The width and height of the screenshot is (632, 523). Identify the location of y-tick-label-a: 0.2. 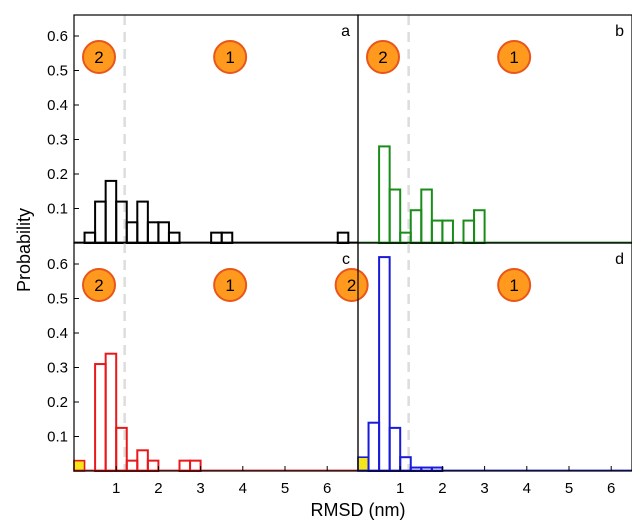
(57, 174).